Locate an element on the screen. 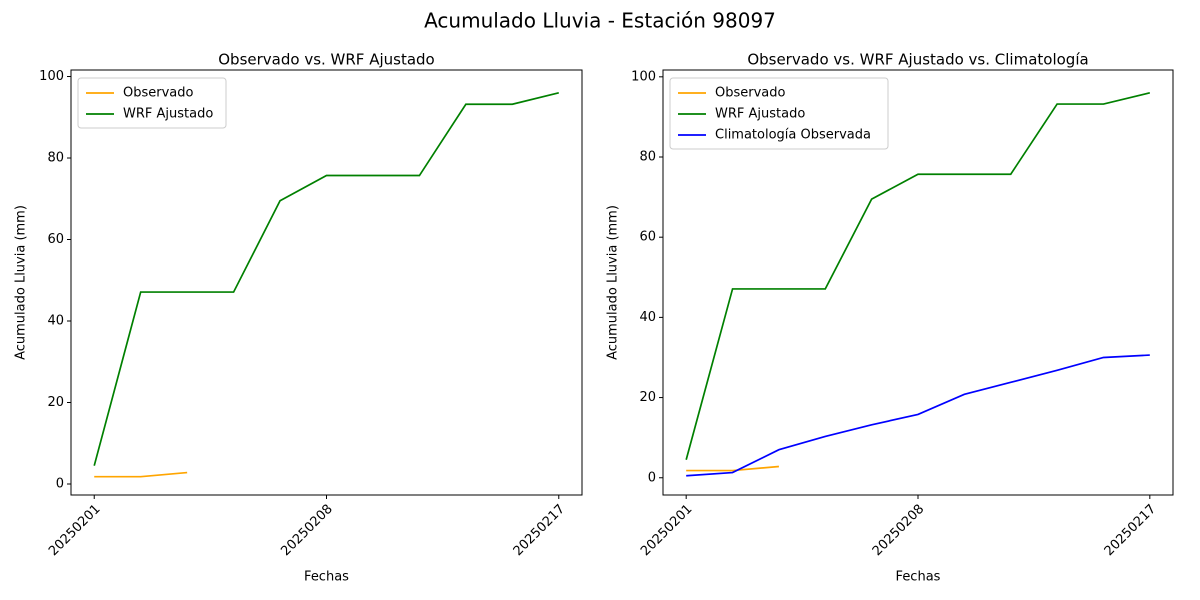 This screenshot has width=1200, height=600. legend-label: Climatología Observada is located at coordinates (793, 135).